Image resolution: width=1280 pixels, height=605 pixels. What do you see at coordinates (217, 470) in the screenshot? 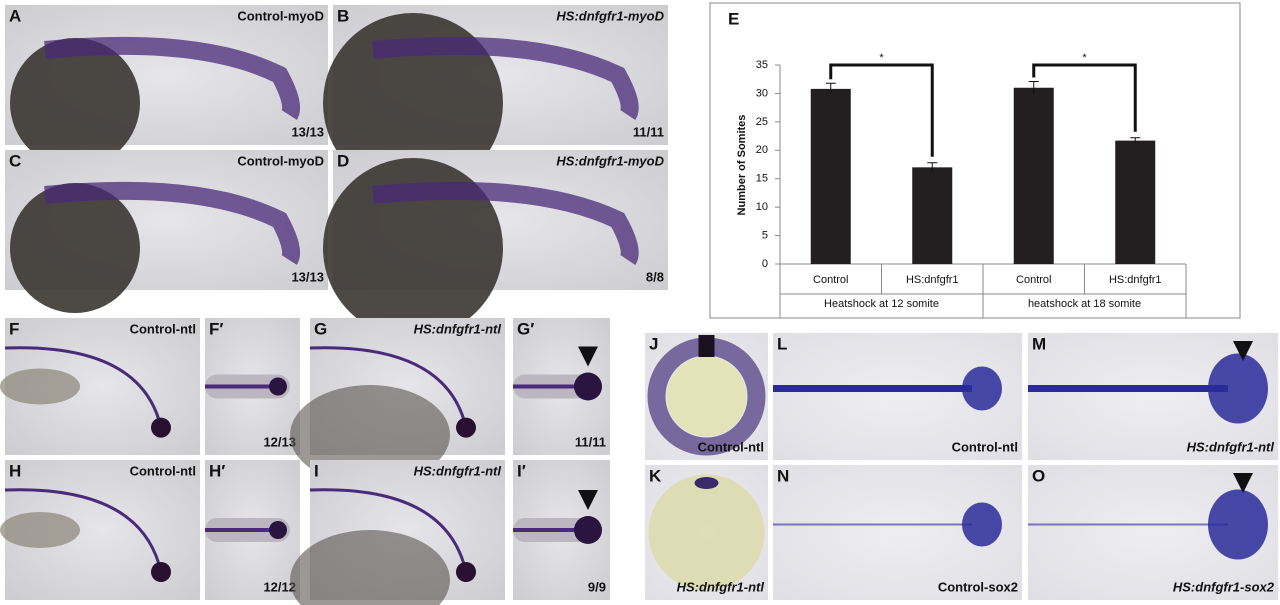
I see `panel-label: H′` at bounding box center [217, 470].